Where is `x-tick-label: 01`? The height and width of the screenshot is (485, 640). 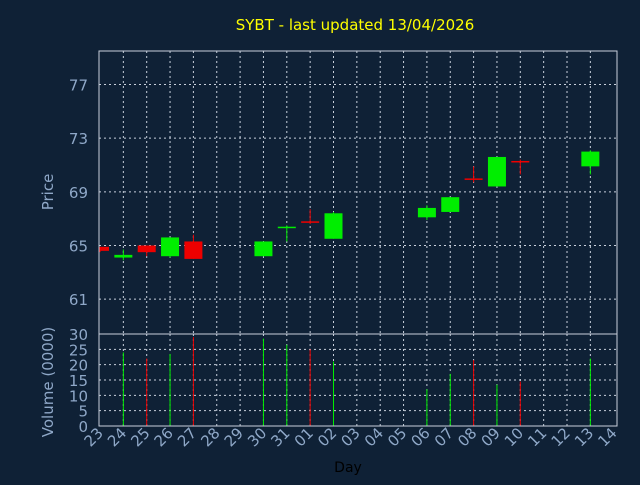 x-tick-label: 01 is located at coordinates (304, 437).